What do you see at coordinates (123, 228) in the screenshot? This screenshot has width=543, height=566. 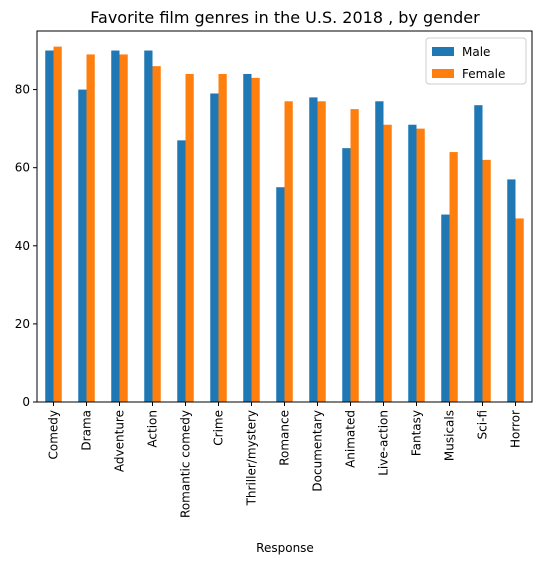 I see `bar-female-adventure` at bounding box center [123, 228].